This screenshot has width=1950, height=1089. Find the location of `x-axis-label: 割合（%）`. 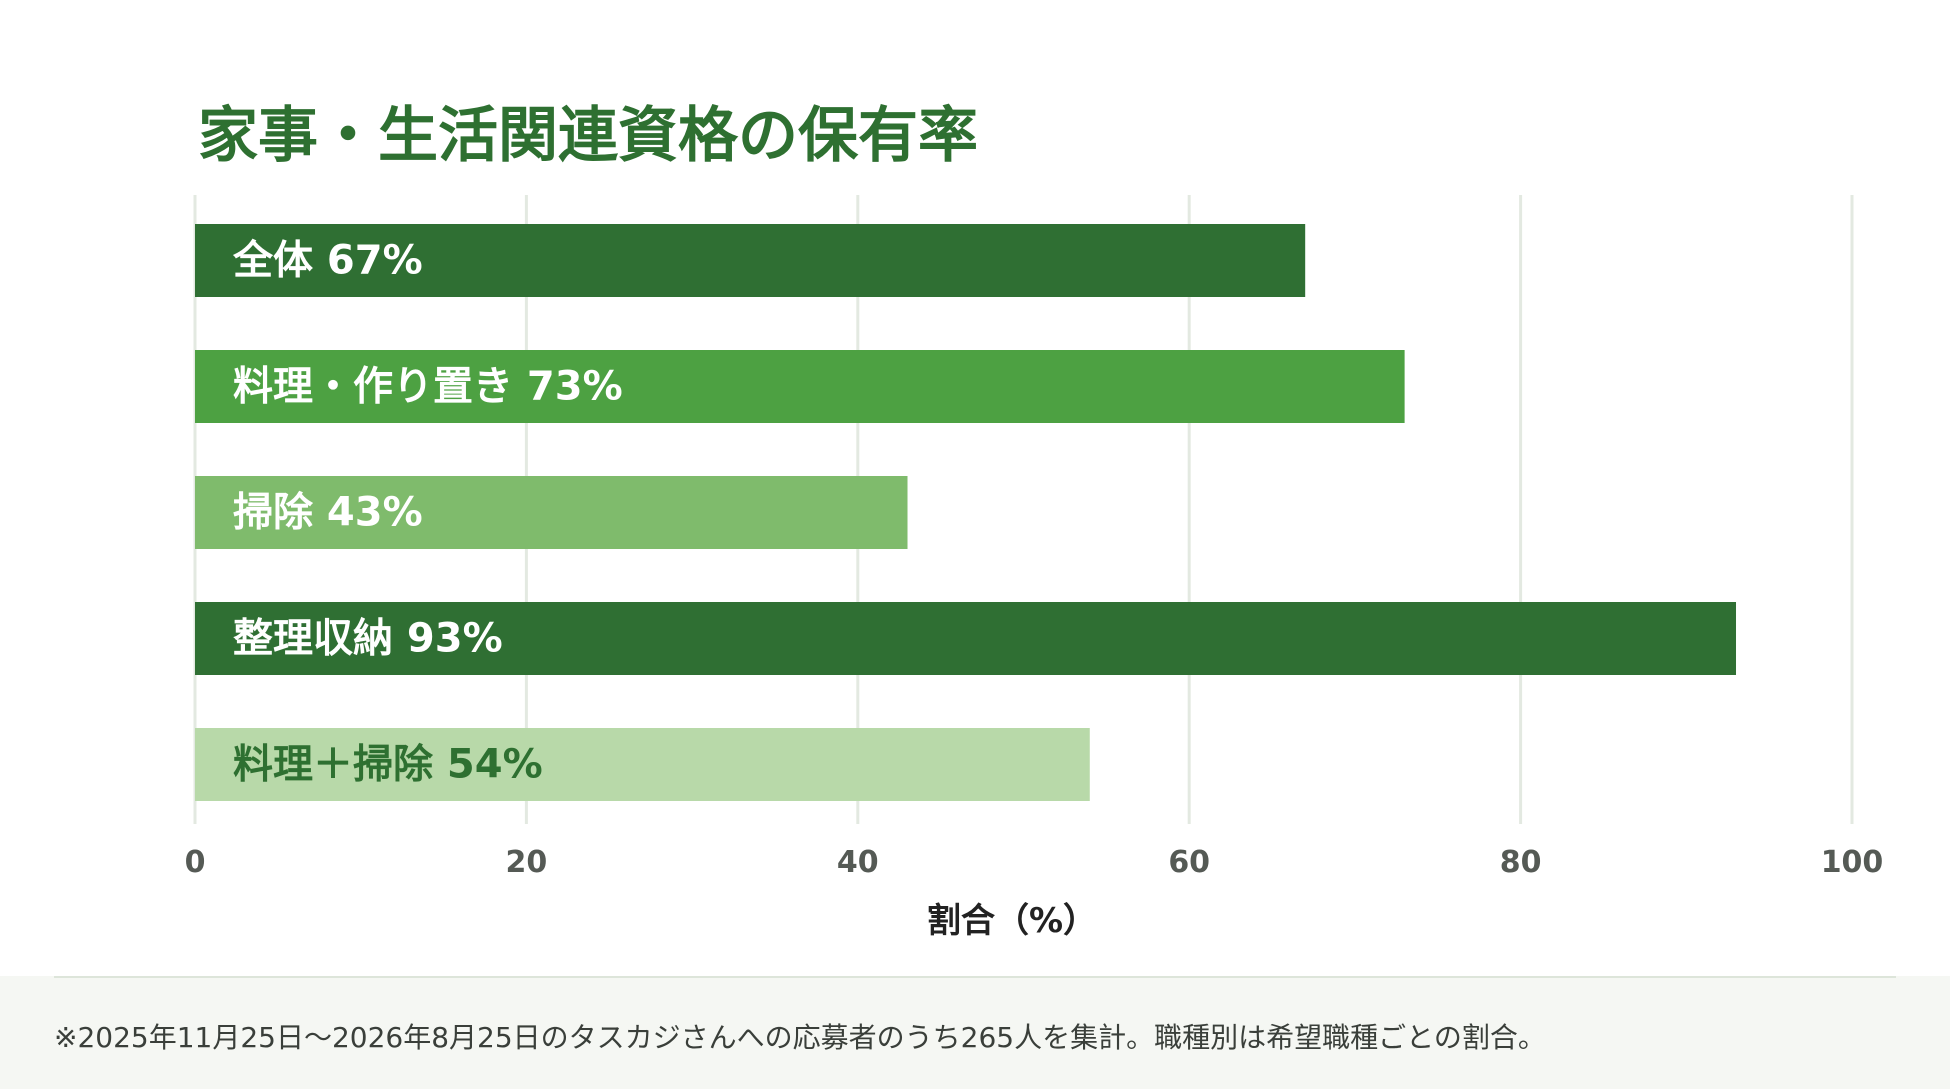

x-axis-label: 割合（%） is located at coordinates (1012, 921).